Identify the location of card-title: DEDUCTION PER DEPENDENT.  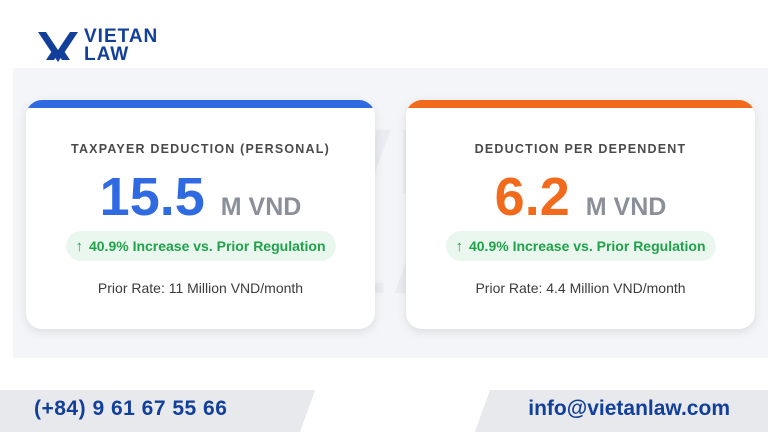
(580, 149).